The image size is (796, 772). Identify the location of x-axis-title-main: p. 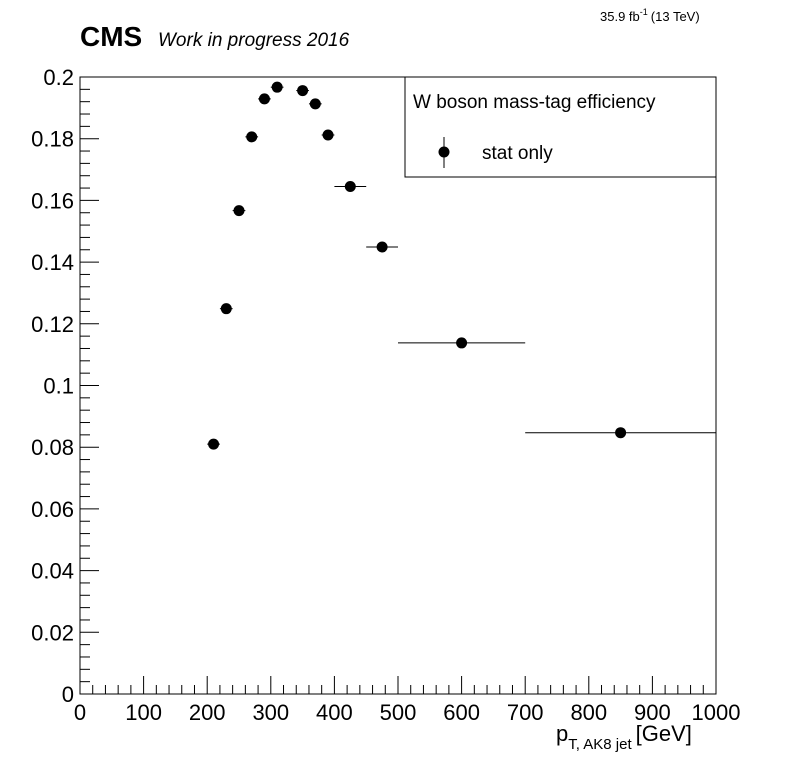
(562, 733).